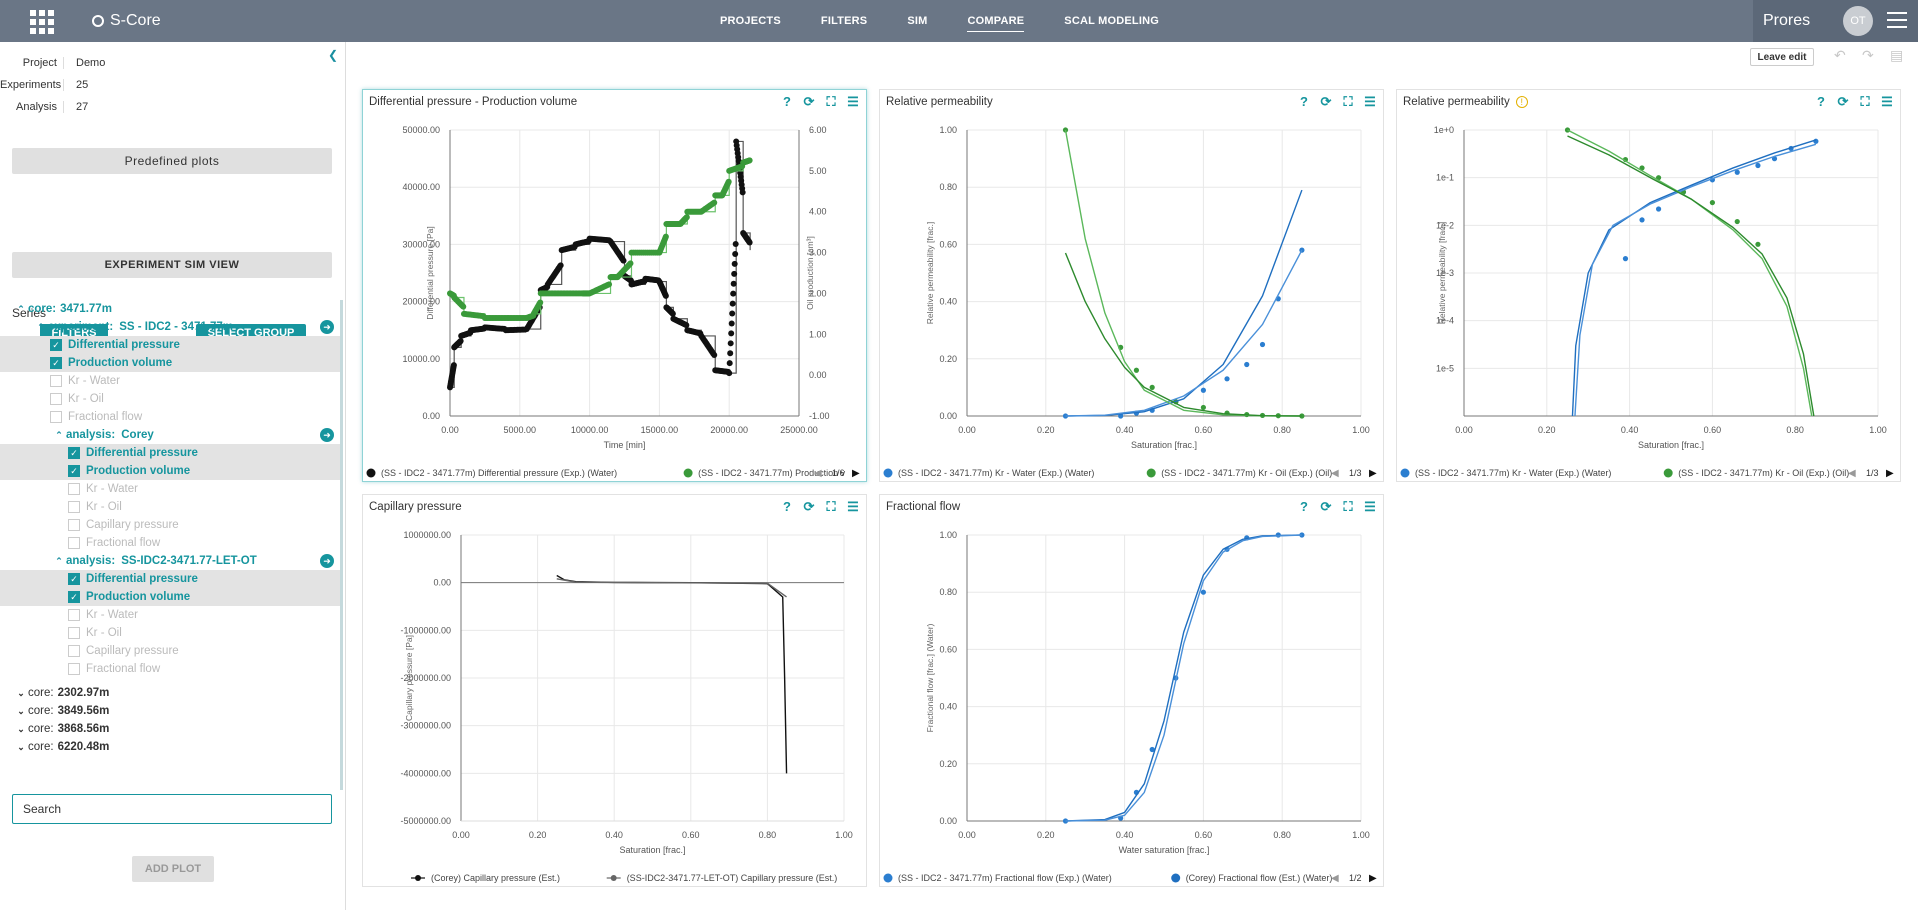 The width and height of the screenshot is (1918, 910). I want to click on tree-core-22: ⌄ core: 3849.56m, so click(170, 711).